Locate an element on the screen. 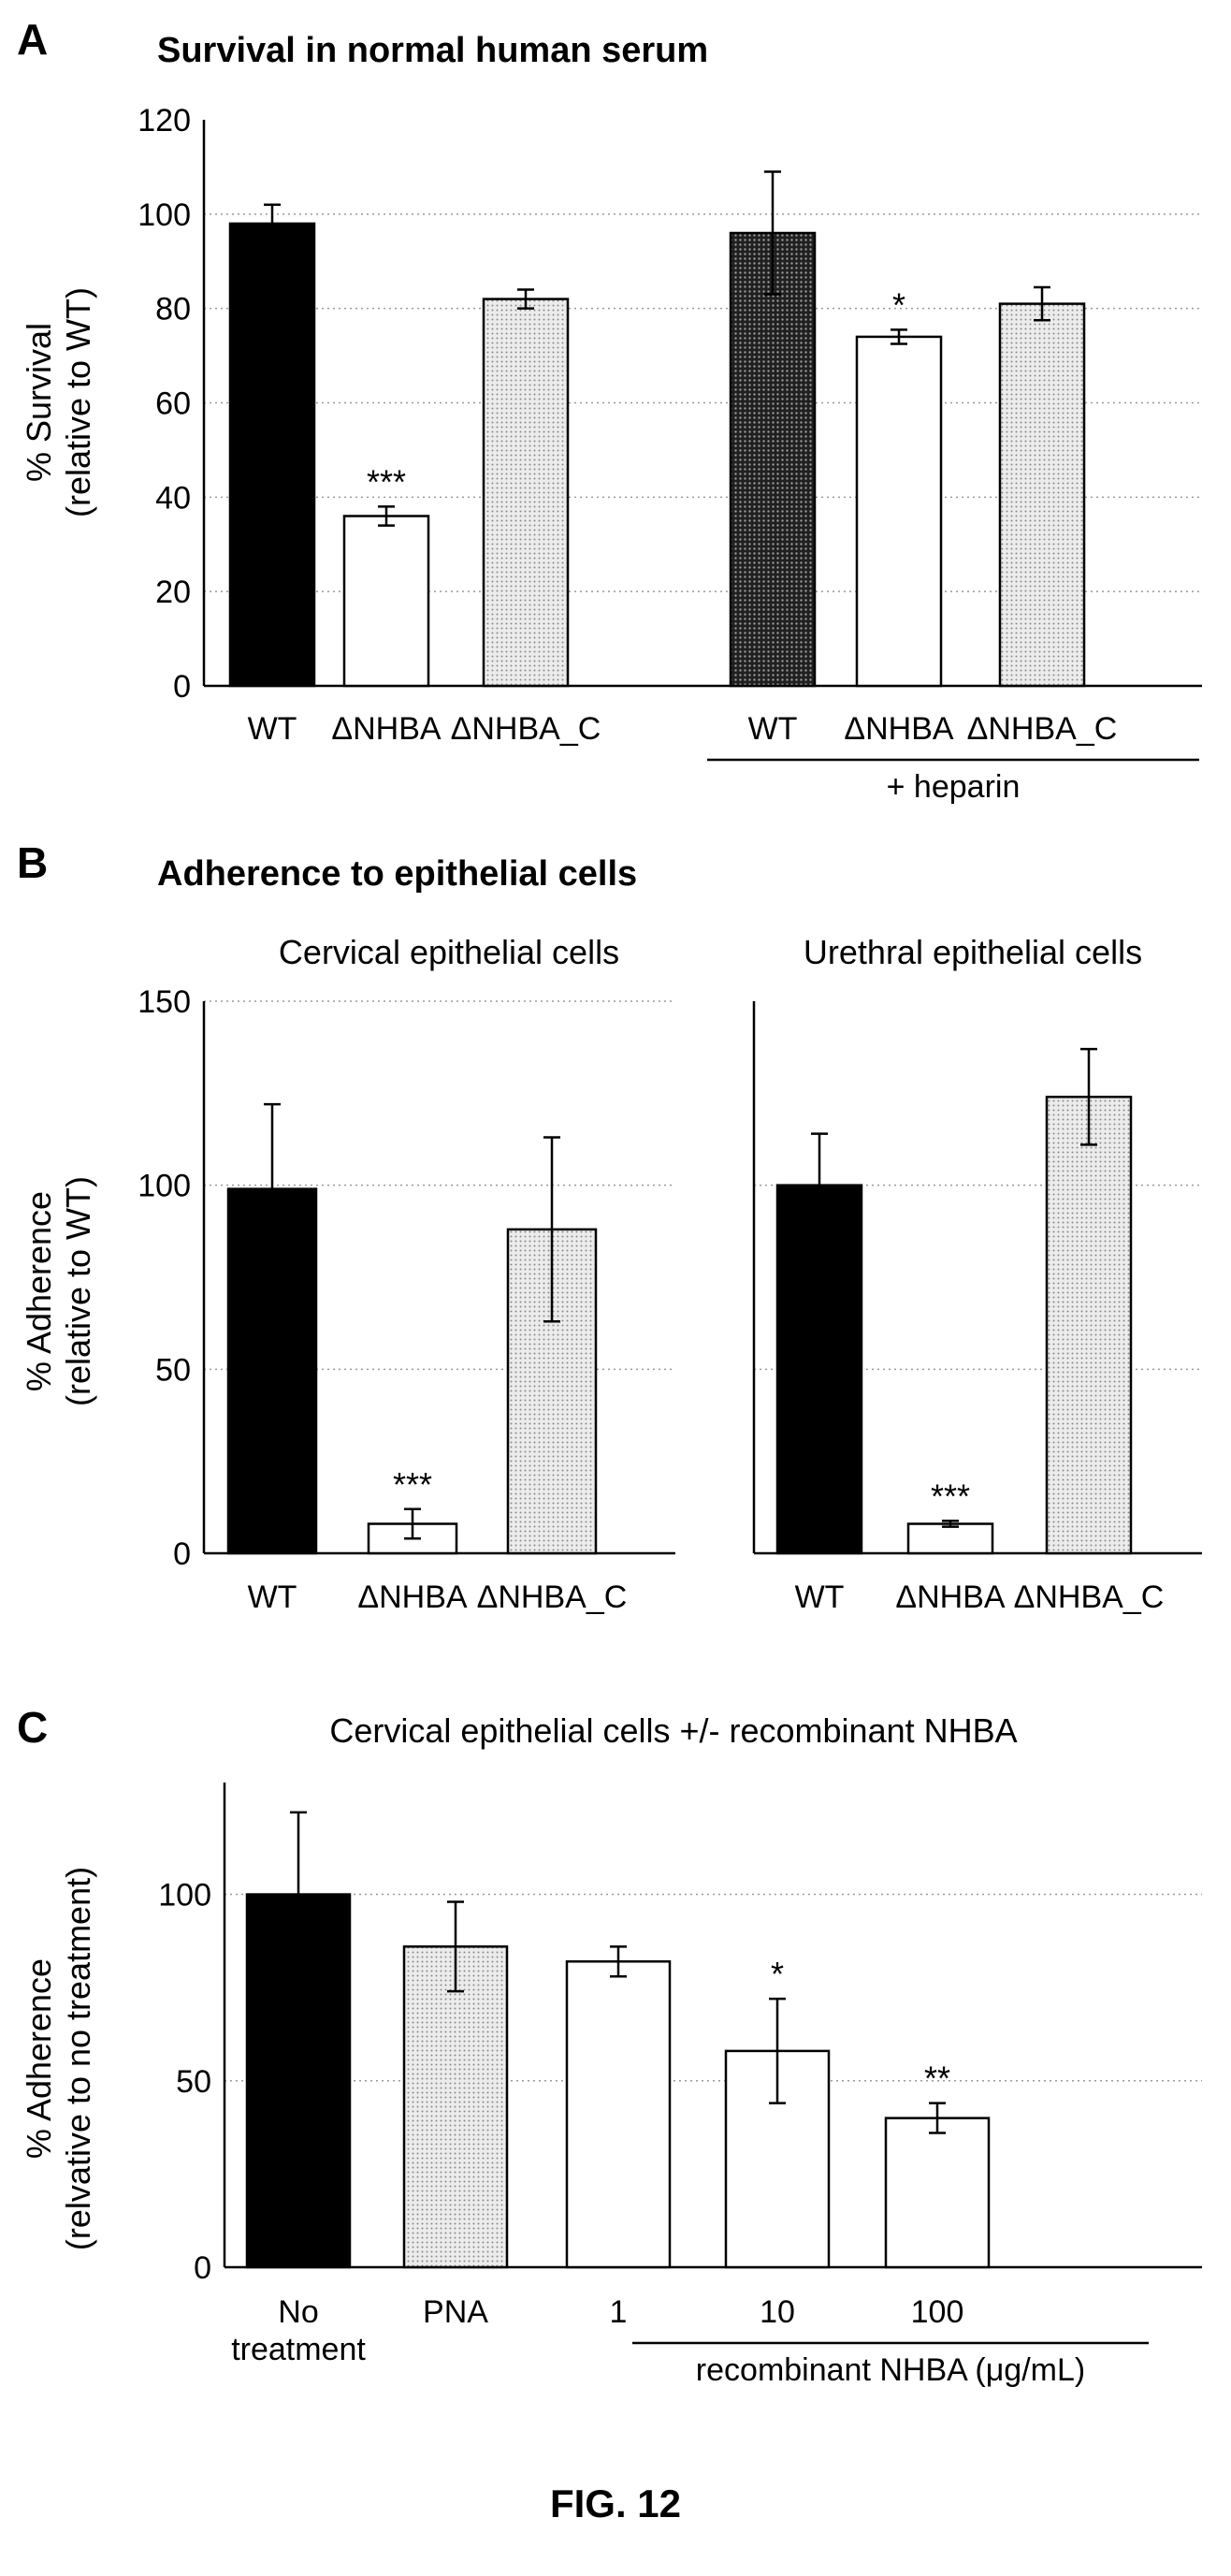 The image size is (1231, 2576). panel-c-category-label: PNA is located at coordinates (455, 2312).